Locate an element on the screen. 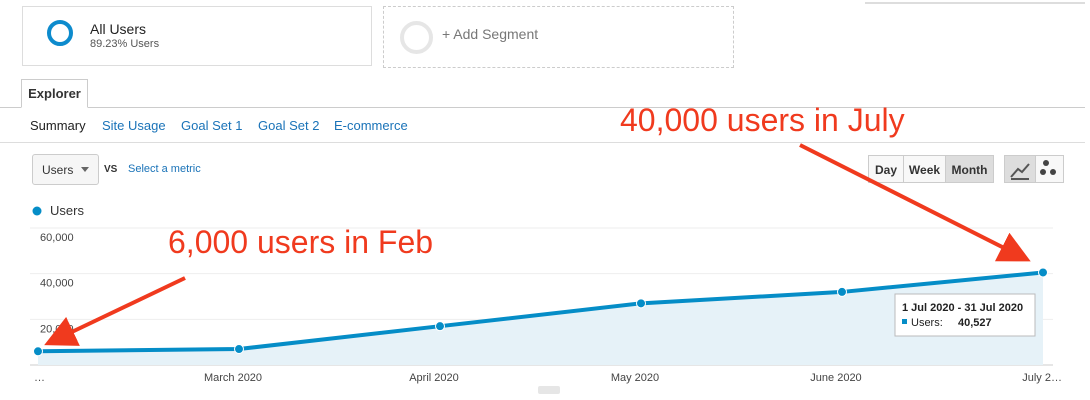 This screenshot has width=1090, height=400. subtab: Summary is located at coordinates (58, 125).